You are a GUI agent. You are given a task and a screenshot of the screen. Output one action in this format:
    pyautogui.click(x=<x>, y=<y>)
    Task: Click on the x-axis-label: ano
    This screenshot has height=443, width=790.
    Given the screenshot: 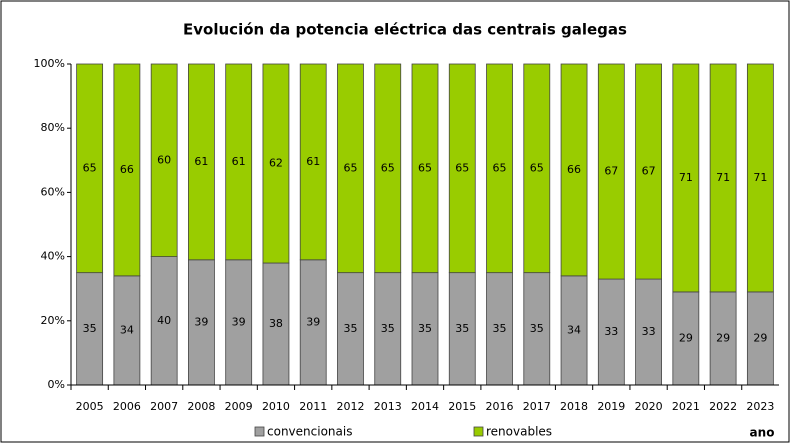 What is the action you would take?
    pyautogui.click(x=762, y=433)
    